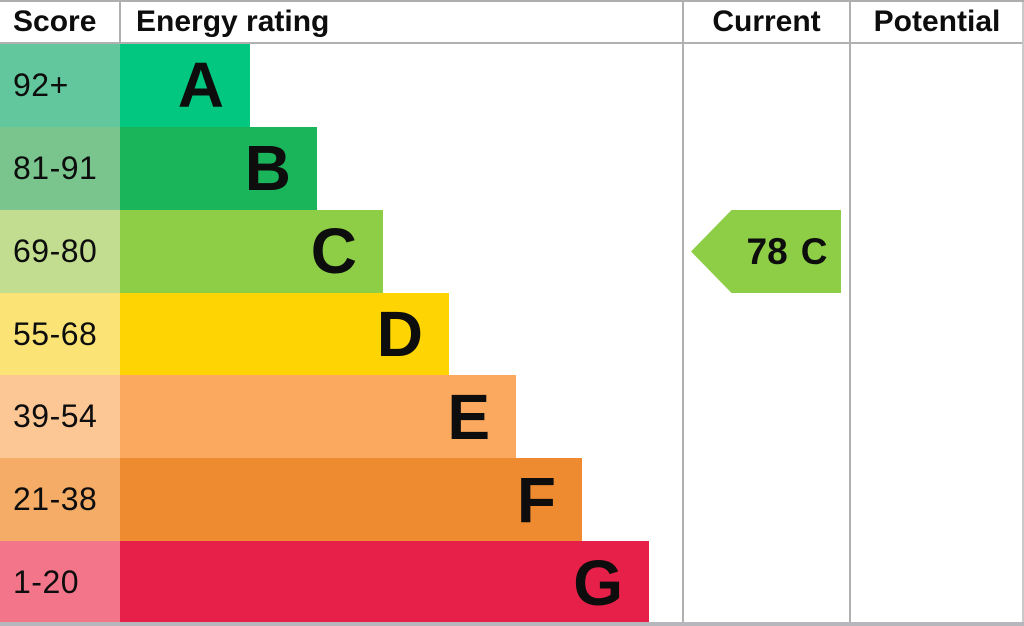  I want to click on divider-current-potential, so click(850, 312).